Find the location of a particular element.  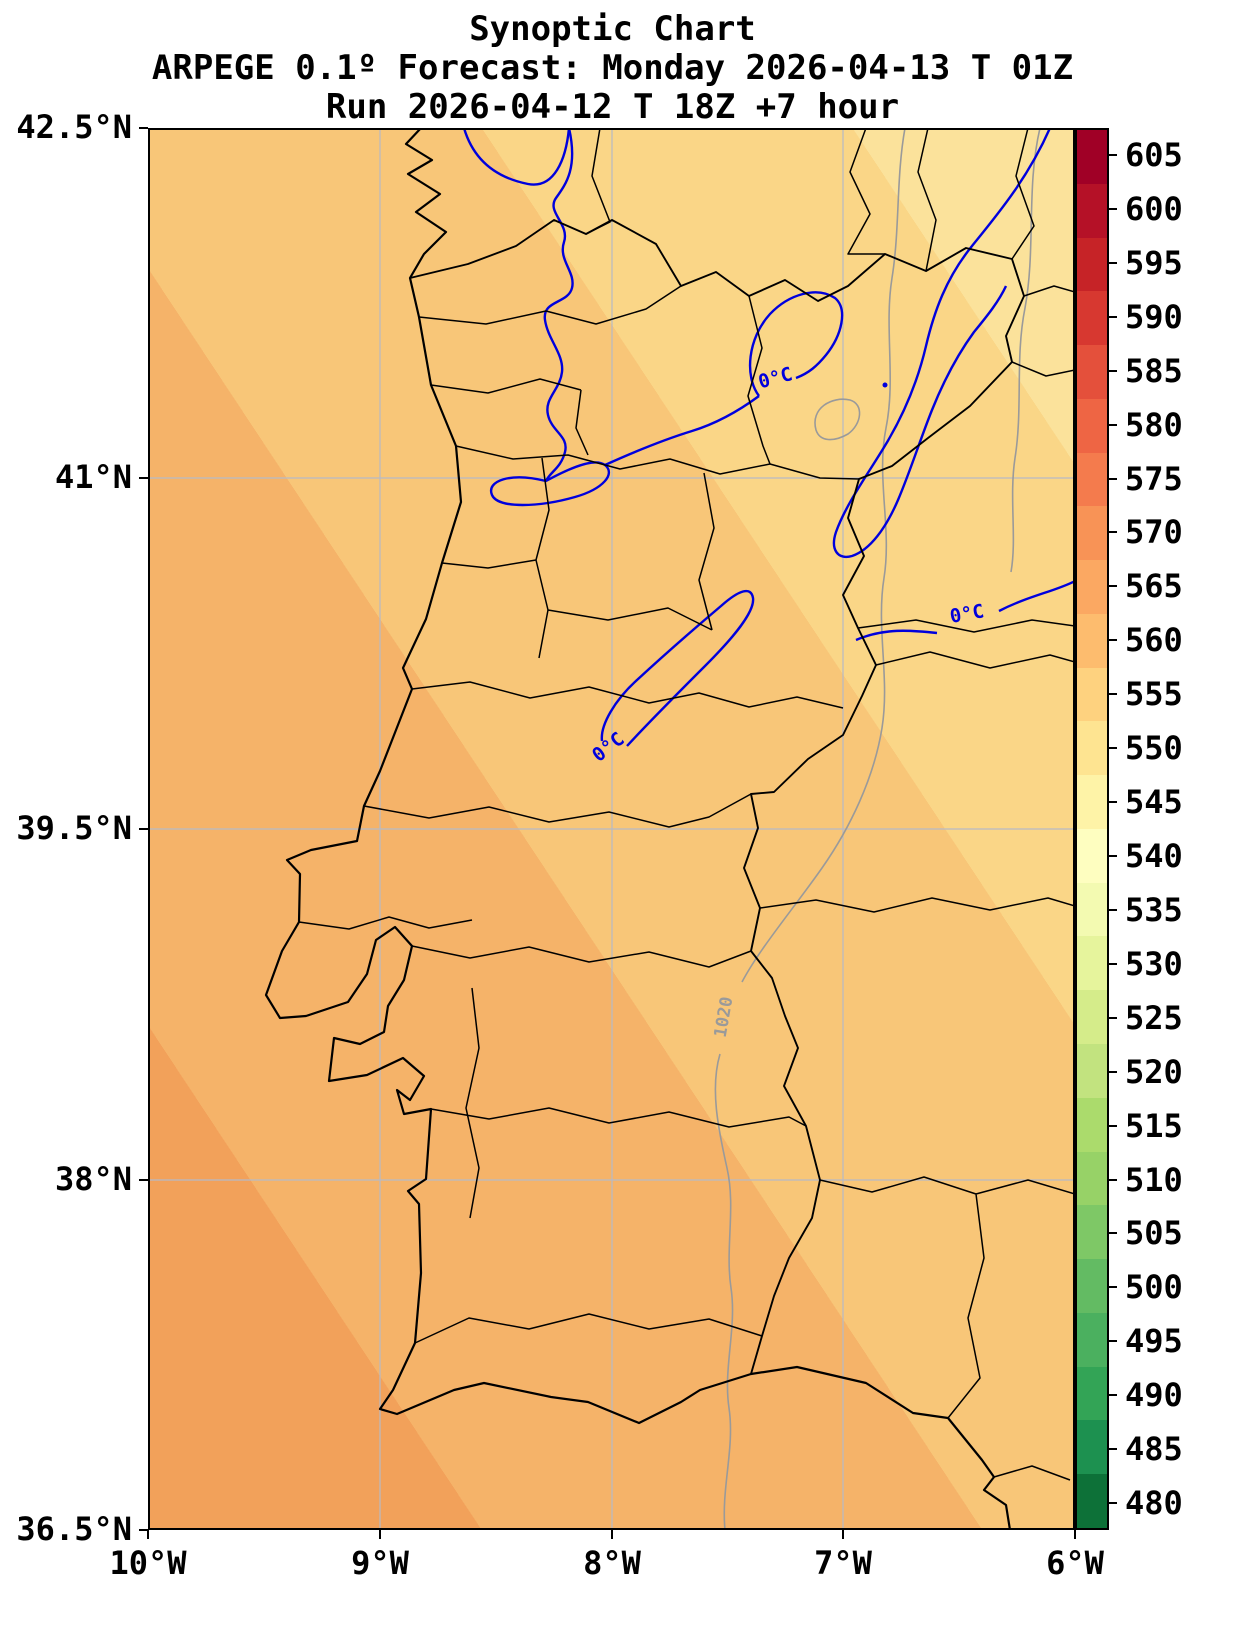

colorbar-tick-label: 485 is located at coordinates (1154, 1449).